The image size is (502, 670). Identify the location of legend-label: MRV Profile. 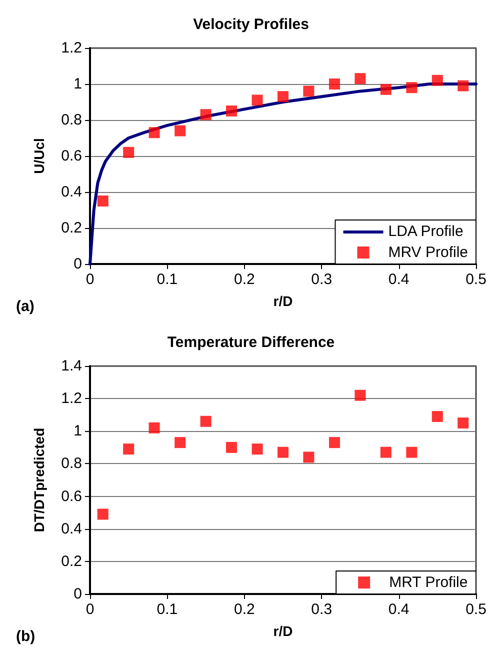
(428, 252).